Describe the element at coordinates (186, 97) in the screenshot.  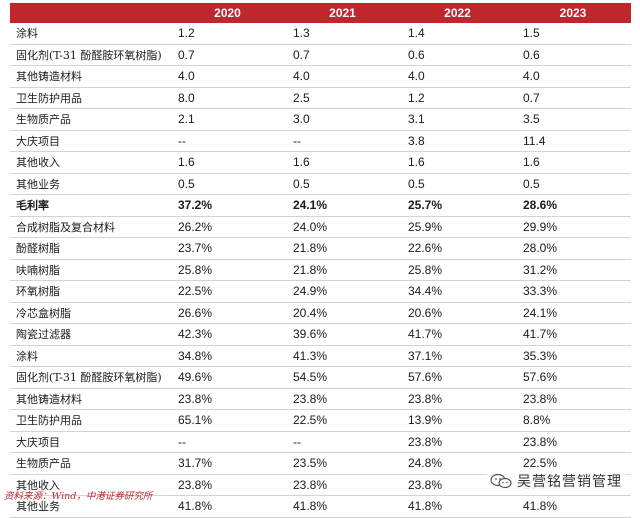
I see `row-value: 8.0` at that location.